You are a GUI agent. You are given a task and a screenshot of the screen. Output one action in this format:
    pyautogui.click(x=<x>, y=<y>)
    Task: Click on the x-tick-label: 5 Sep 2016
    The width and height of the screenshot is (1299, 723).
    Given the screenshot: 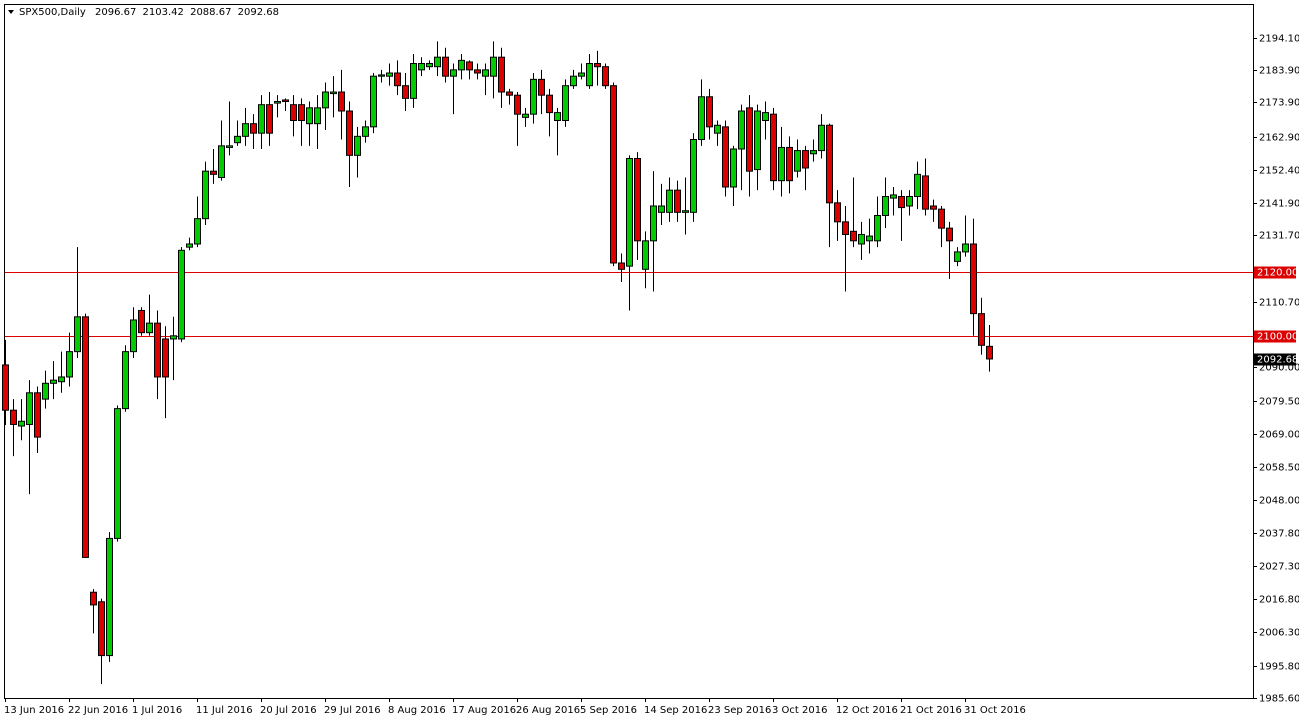 What is the action you would take?
    pyautogui.click(x=608, y=710)
    